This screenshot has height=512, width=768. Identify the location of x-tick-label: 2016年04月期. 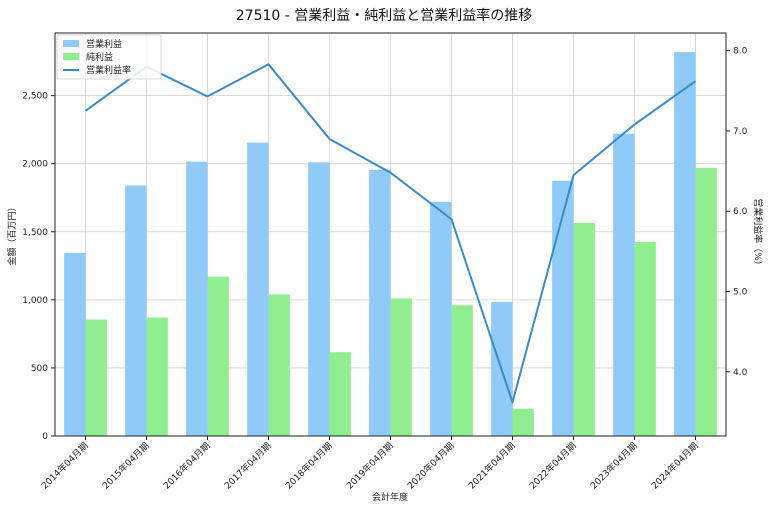
(187, 466).